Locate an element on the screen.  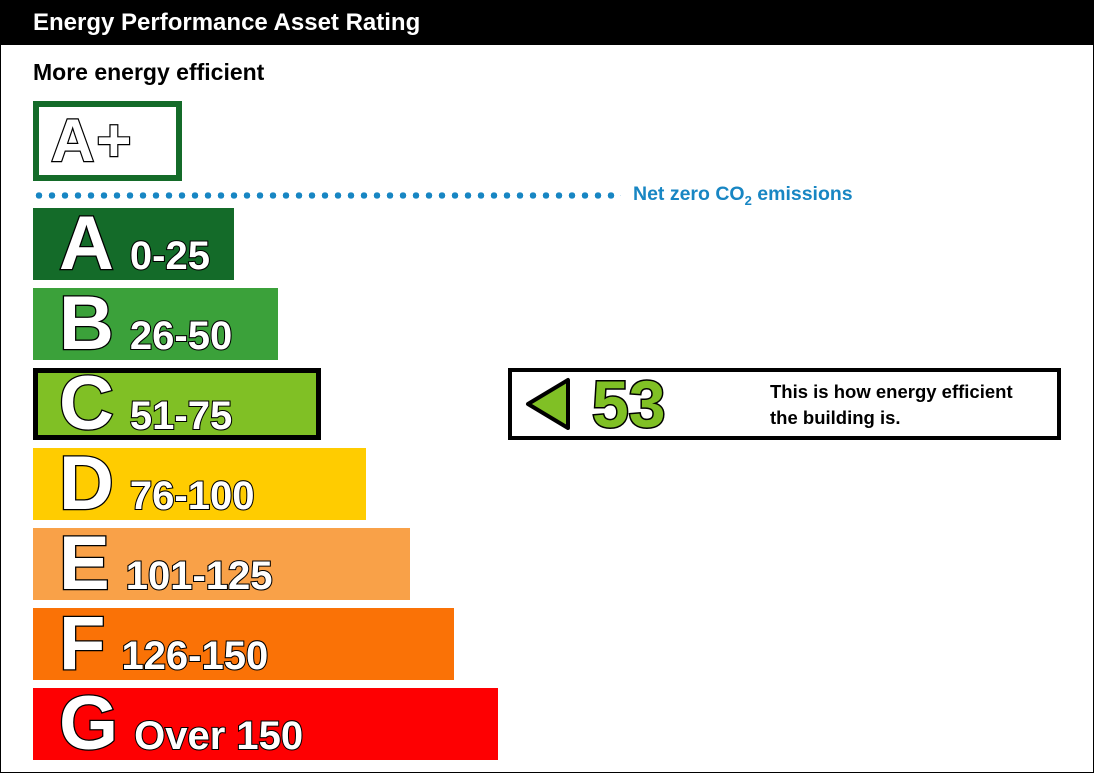
rating-band: E 101-125 is located at coordinates (221, 563).